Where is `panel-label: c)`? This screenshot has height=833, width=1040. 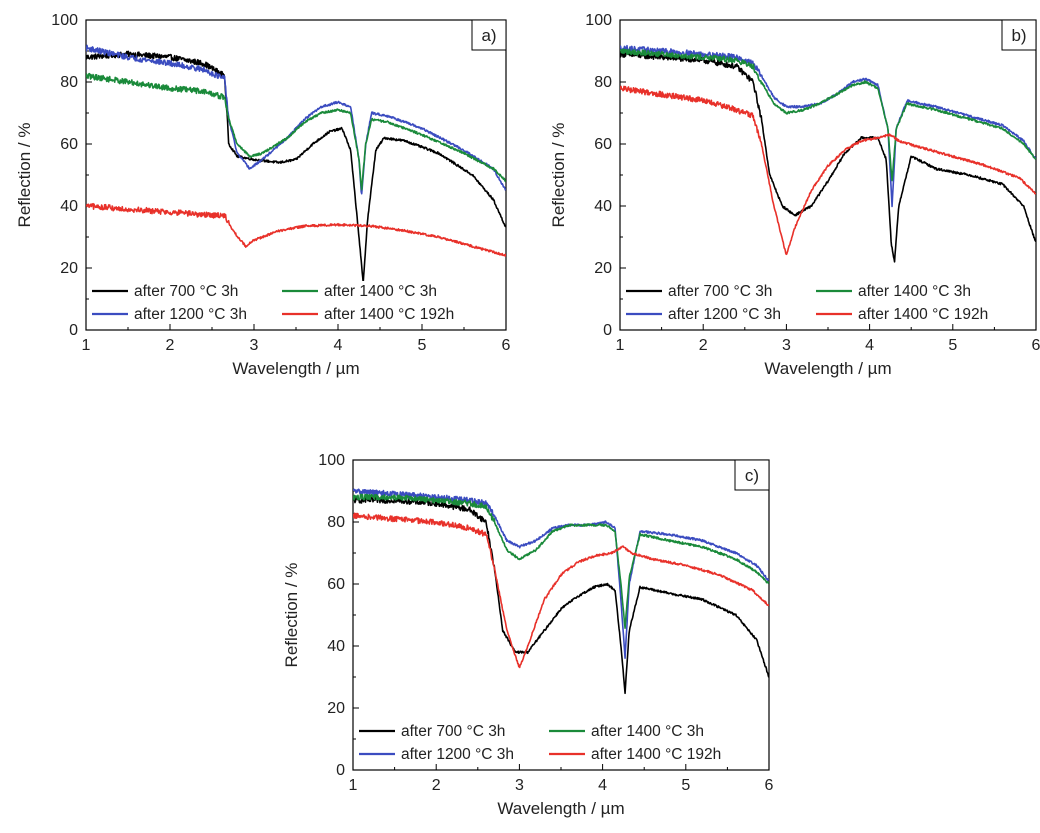 panel-label: c) is located at coordinates (752, 475).